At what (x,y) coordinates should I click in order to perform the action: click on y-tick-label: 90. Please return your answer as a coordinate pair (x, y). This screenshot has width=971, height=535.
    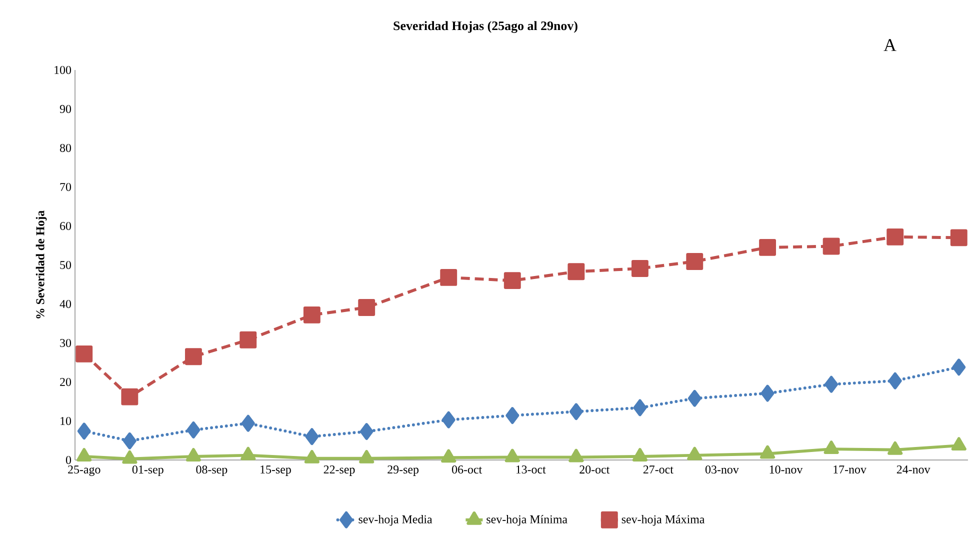
    Looking at the image, I should click on (66, 109).